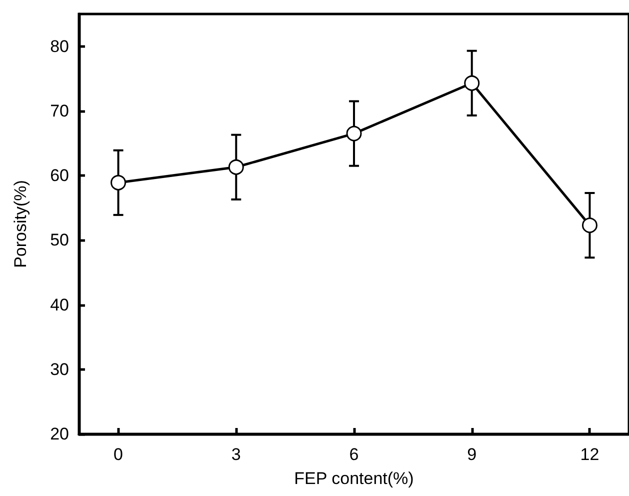  Describe the element at coordinates (59, 369) in the screenshot. I see `y-tick-label: 30` at that location.